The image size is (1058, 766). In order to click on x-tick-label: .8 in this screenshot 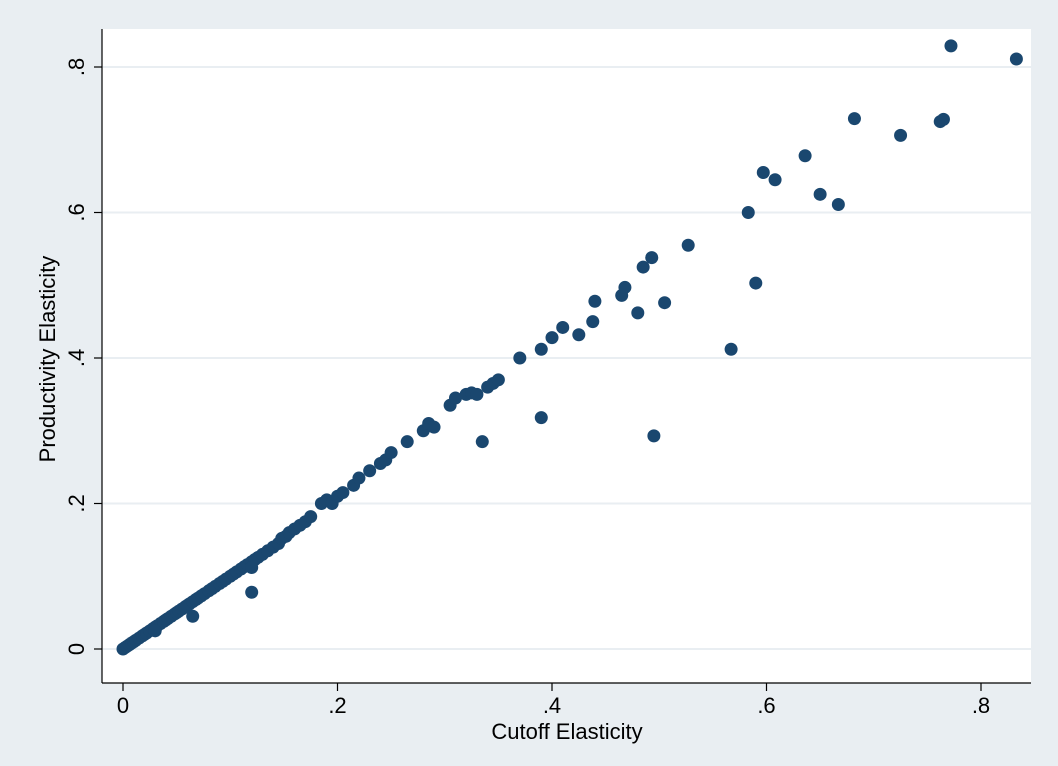, I will do `click(981, 705)`.